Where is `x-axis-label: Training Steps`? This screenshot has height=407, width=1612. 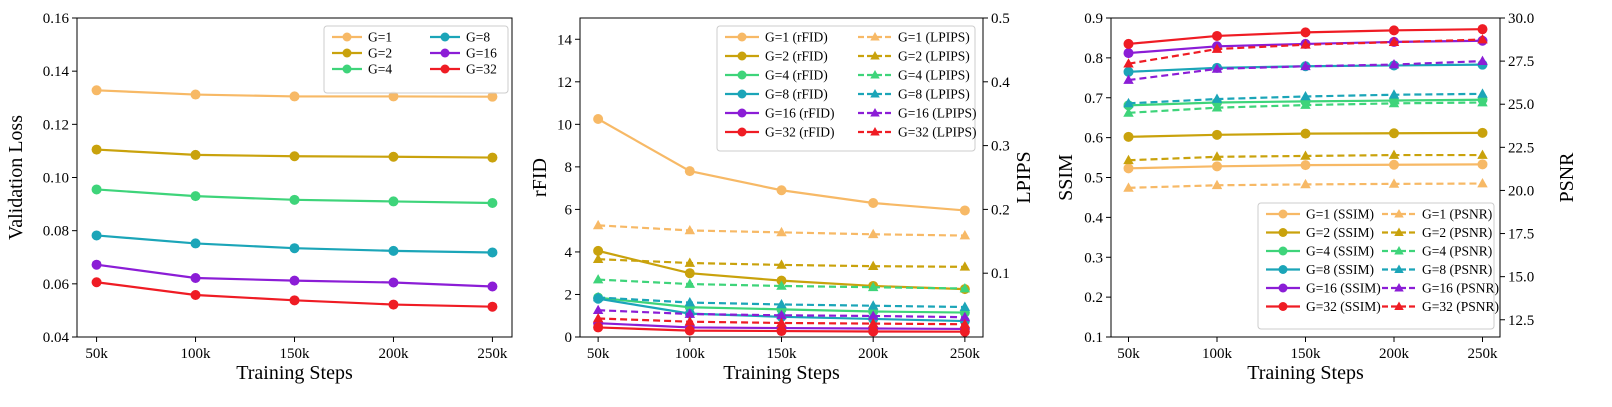
x-axis-label: Training Steps is located at coordinates (781, 373).